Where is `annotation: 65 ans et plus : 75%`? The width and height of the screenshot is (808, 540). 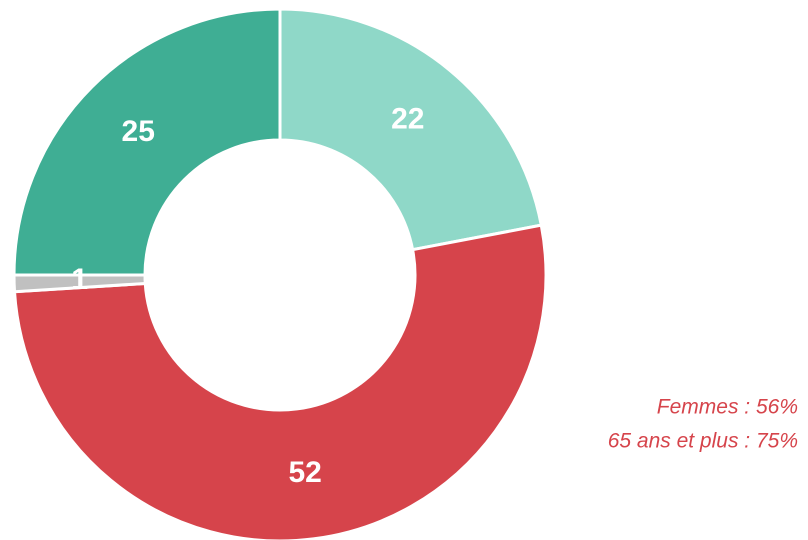 annotation: 65 ans et plus : 75% is located at coordinates (703, 441).